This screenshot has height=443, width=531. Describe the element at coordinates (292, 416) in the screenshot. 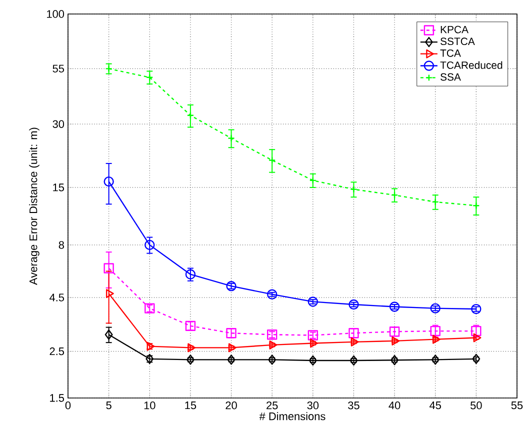

I see `x-axis-title: # Dimensions` at that location.